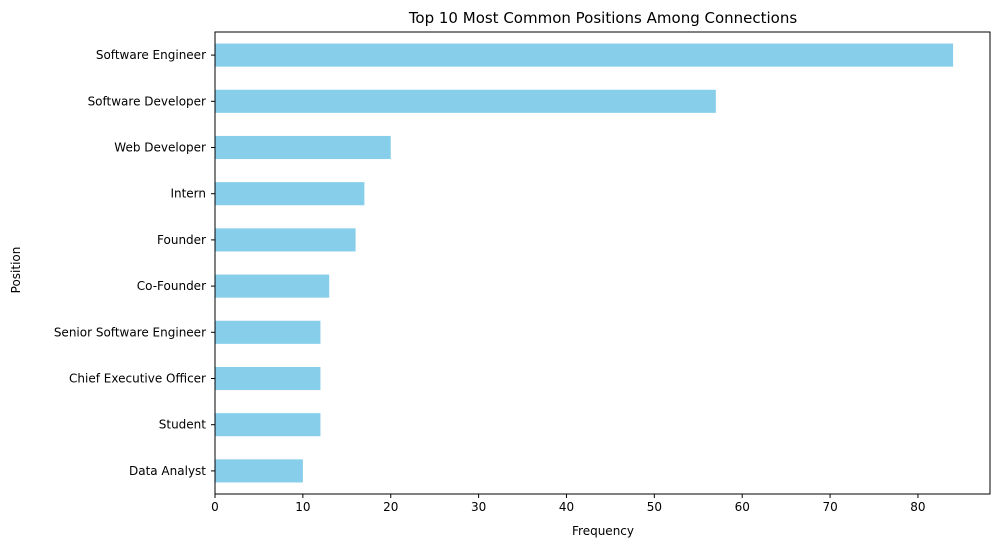 This screenshot has height=547, width=1000. Describe the element at coordinates (16, 270) in the screenshot. I see `y-axis-label: Position` at that location.